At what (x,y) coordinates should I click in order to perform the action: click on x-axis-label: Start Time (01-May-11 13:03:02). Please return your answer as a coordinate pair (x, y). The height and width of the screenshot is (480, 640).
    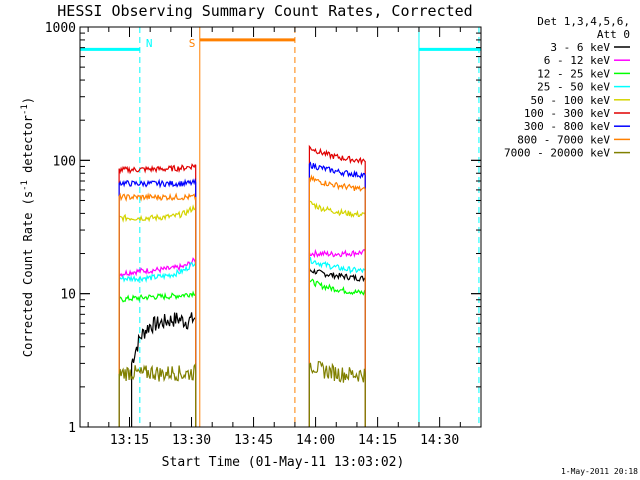
    Looking at the image, I should click on (283, 462).